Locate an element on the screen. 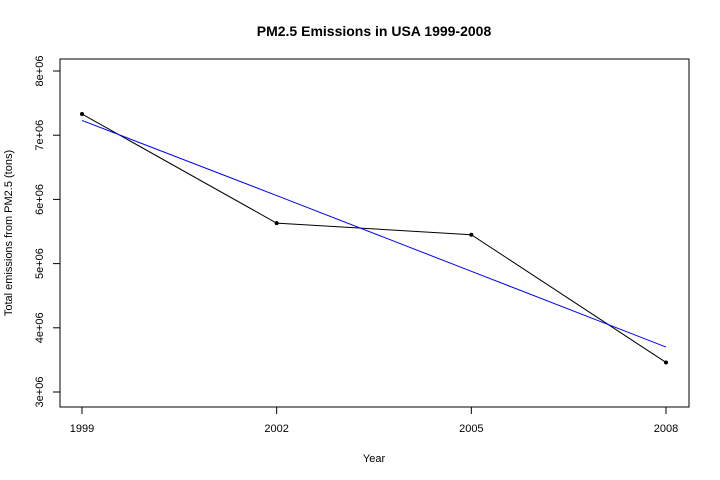  x-axis: 1999 2002 2005 2008 is located at coordinates (374, 421).